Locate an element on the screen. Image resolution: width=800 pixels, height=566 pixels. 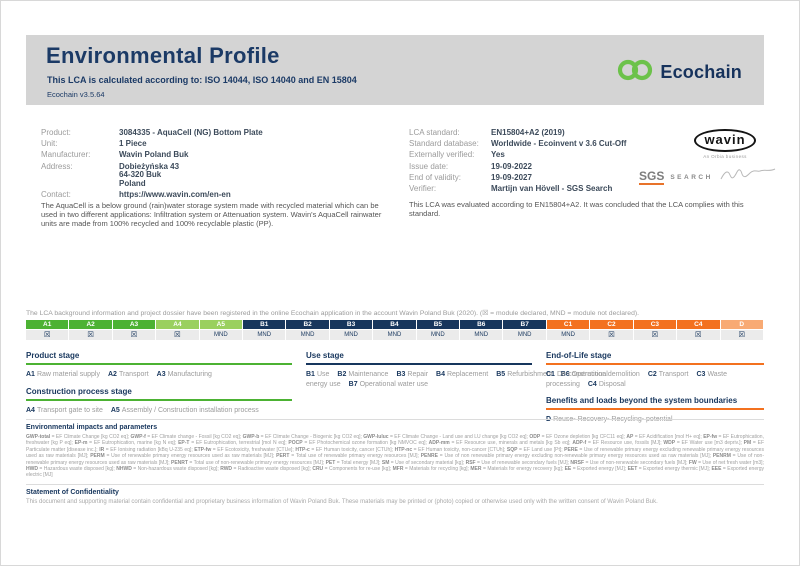
stage-item-b3: B3 Repair is located at coordinates (412, 374).